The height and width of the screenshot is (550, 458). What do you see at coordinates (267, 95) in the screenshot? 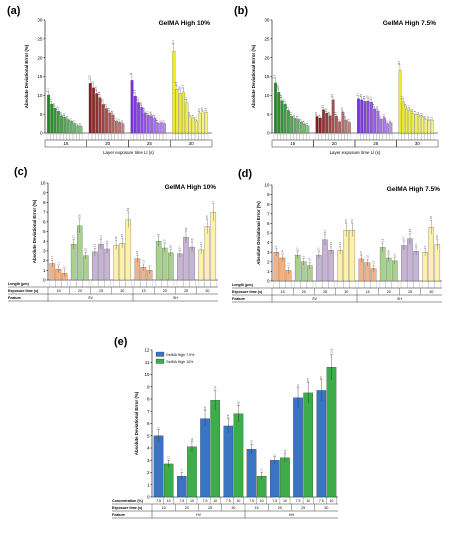
I see `y-tick-label: 10` at bounding box center [267, 95].